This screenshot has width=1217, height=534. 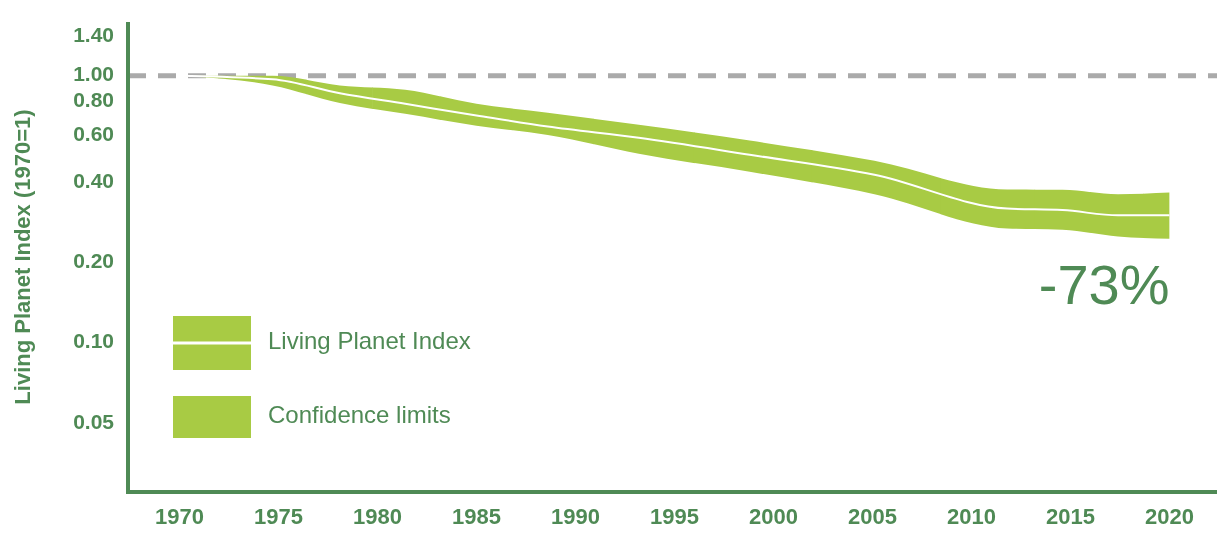 What do you see at coordinates (93, 74) in the screenshot?
I see `y-tick-label: 1.00` at bounding box center [93, 74].